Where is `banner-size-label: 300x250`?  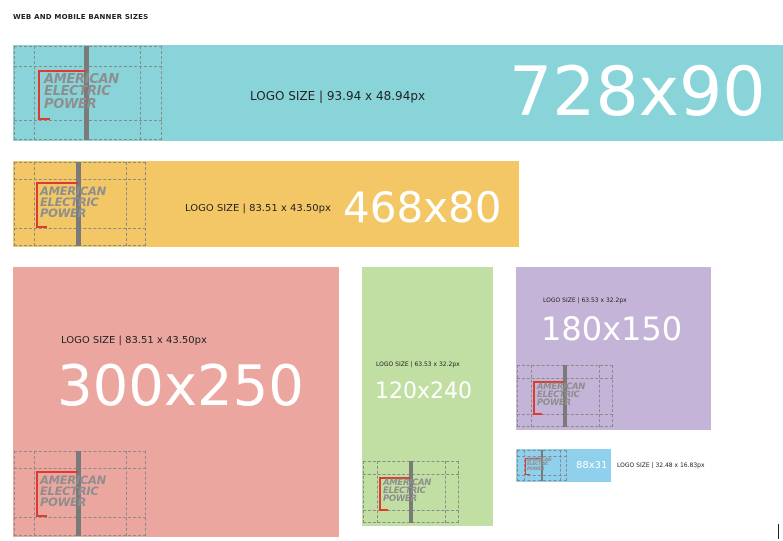 banner-size-label: 300x250 is located at coordinates (180, 386).